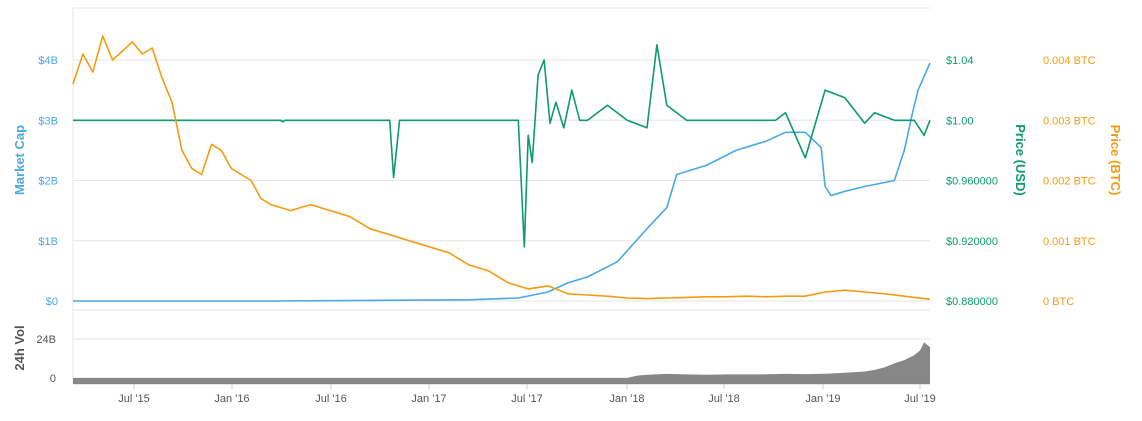 Image resolution: width=1142 pixels, height=421 pixels. Describe the element at coordinates (972, 242) in the screenshot. I see `usd-tick-label: $0.920000` at that location.